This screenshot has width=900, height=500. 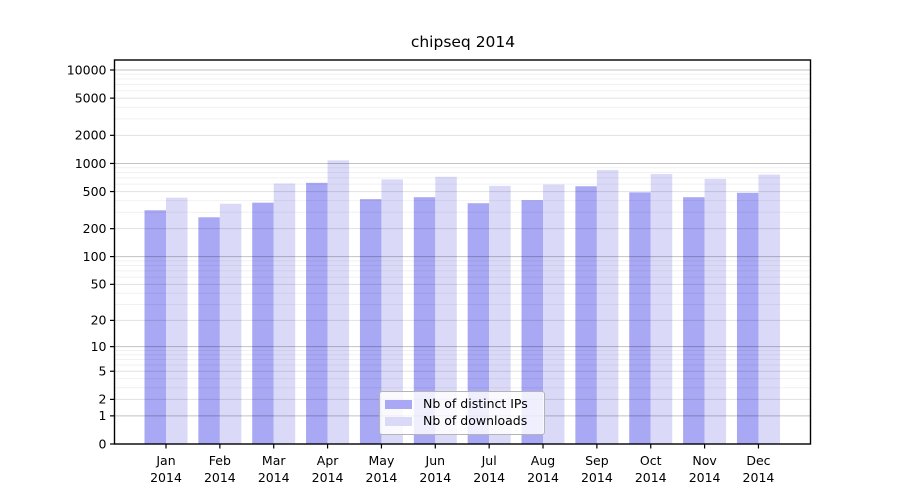 What do you see at coordinates (475, 404) in the screenshot?
I see `legend-label-distinct-ips: Nb of distinct IPs` at bounding box center [475, 404].